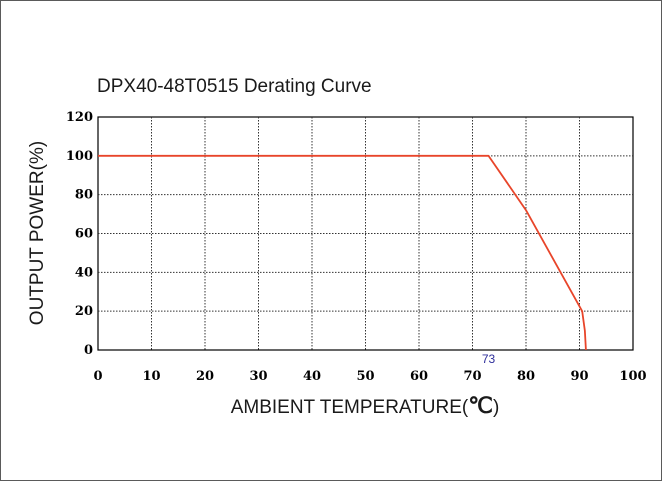 The width and height of the screenshot is (662, 481). Describe the element at coordinates (97, 376) in the screenshot. I see `x-tick-label: 0` at that location.